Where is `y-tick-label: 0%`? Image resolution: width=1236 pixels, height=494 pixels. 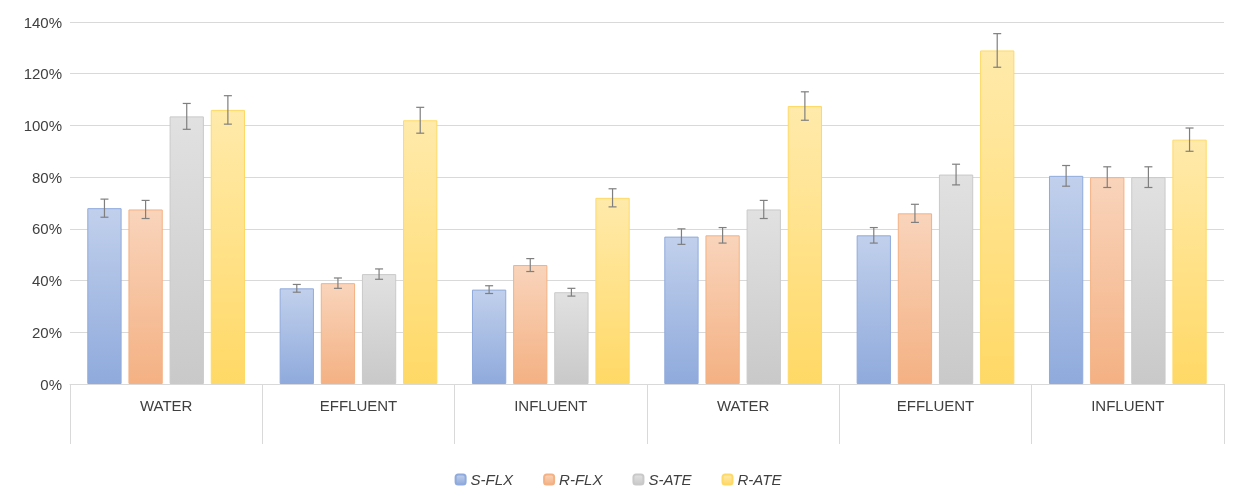
y-tick-label: 0% is located at coordinates (51, 384).